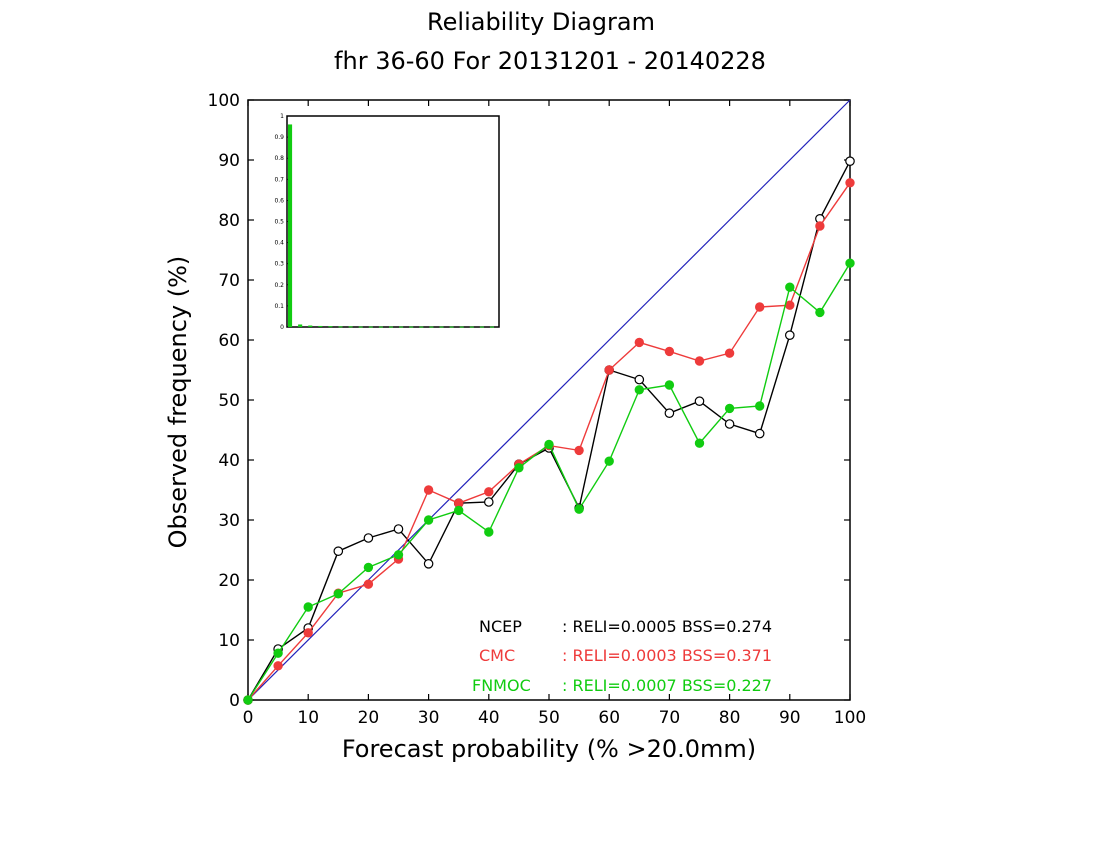 Image resolution: width=1100 pixels, height=850 pixels. What do you see at coordinates (178, 402) in the screenshot?
I see `y-axis-label: Observed frequency (%)` at bounding box center [178, 402].